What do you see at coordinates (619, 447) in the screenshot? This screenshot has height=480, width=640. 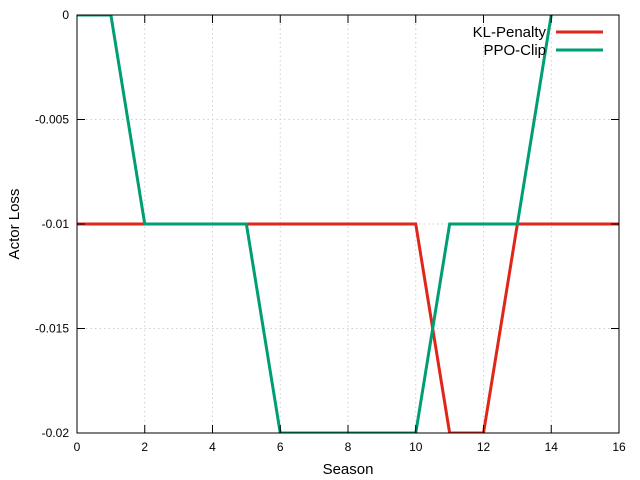 I see `x-tick-label: 16` at bounding box center [619, 447].